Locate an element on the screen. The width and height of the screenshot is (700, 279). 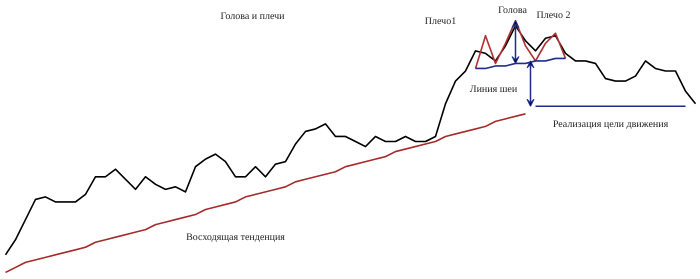
annotation: Восходящая тенденция is located at coordinates (236, 237).